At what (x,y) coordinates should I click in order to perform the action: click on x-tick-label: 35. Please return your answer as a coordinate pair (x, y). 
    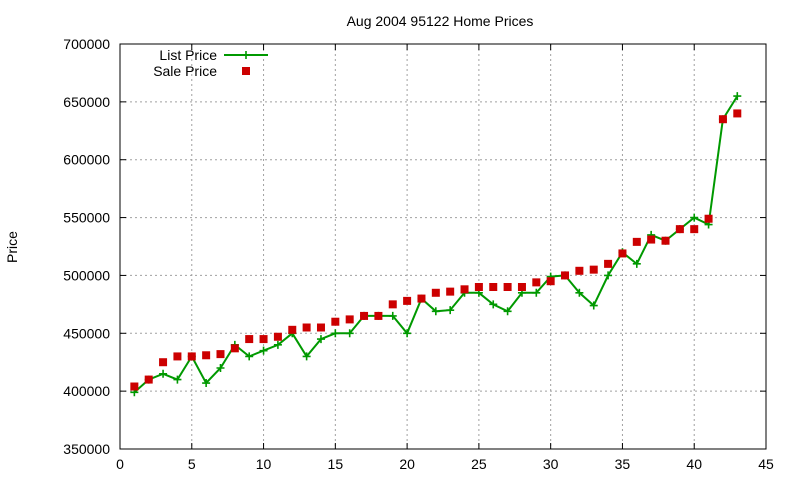
    Looking at the image, I should click on (623, 464).